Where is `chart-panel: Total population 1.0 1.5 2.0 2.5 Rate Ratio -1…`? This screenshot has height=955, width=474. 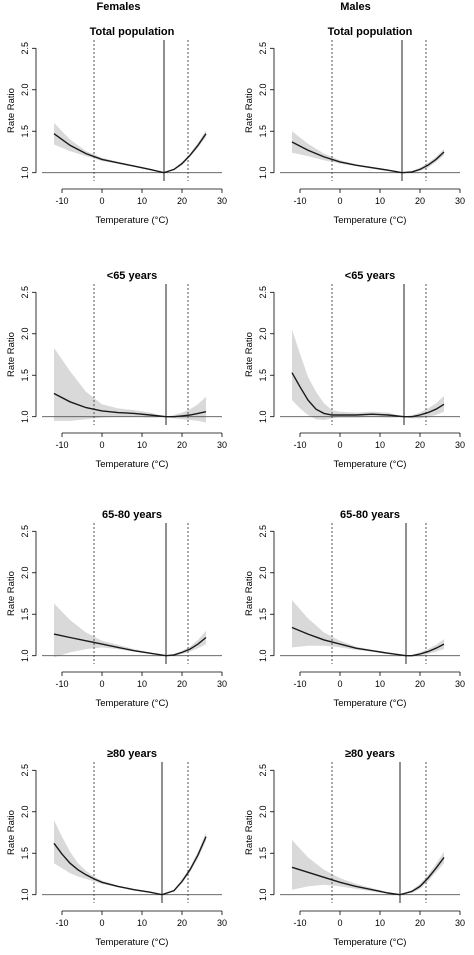
chart-panel: Total population 1.0 1.5 2.0 2.5 Rate Ratio -1… is located at coordinates (116, 126).